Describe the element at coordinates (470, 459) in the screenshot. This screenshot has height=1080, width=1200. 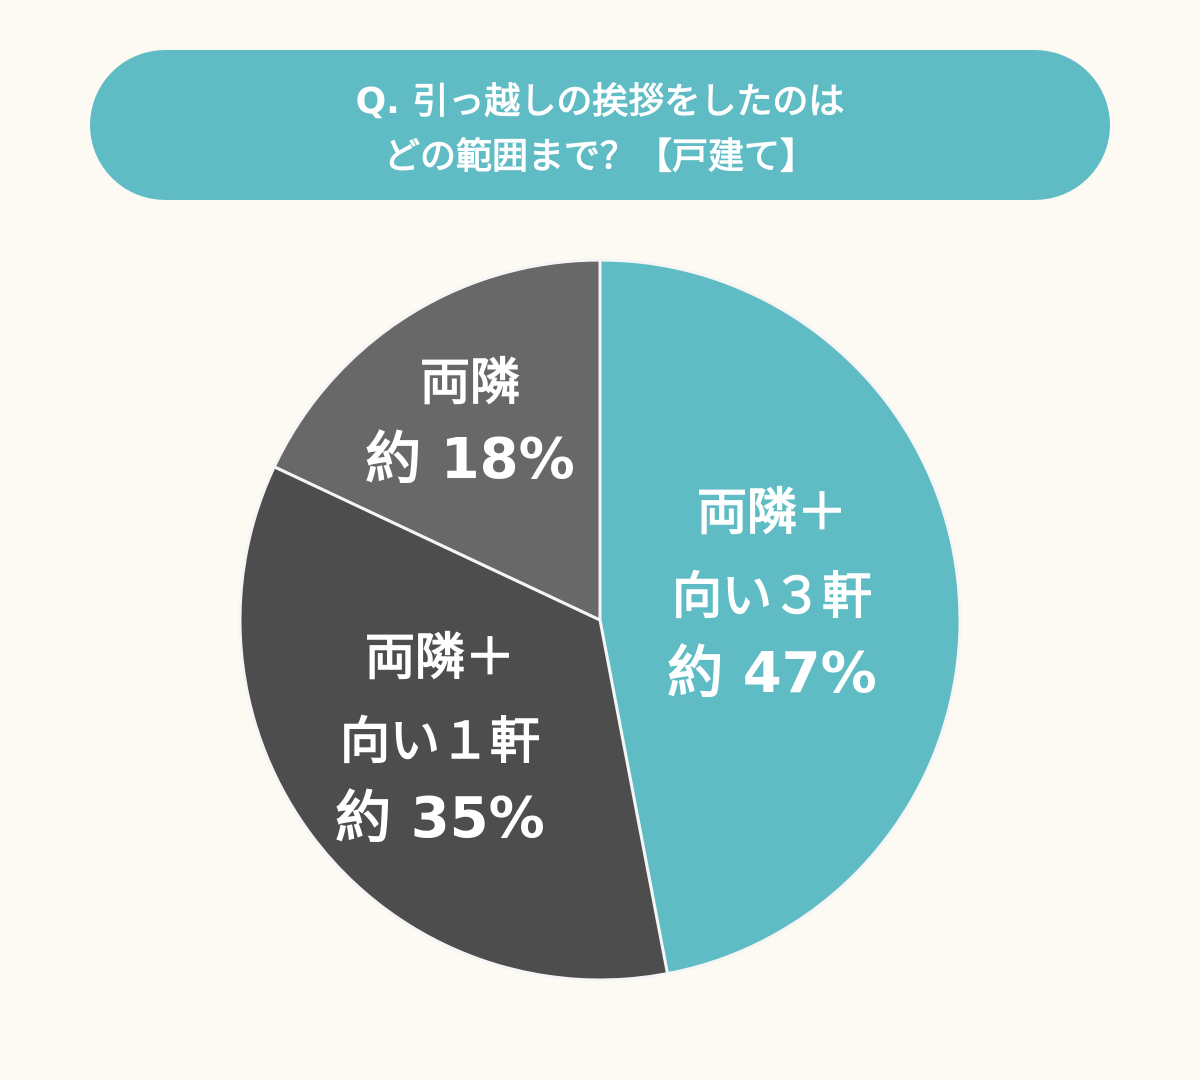
I see `value-label: 約 18%` at that location.